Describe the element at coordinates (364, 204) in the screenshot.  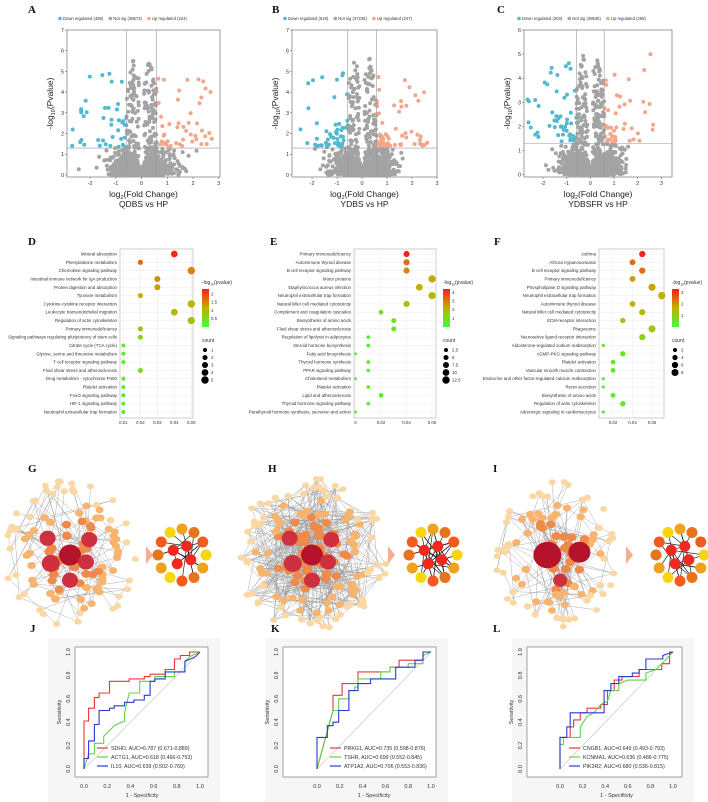
I see `comparison-subtitle: YDBS vs HP` at that location.